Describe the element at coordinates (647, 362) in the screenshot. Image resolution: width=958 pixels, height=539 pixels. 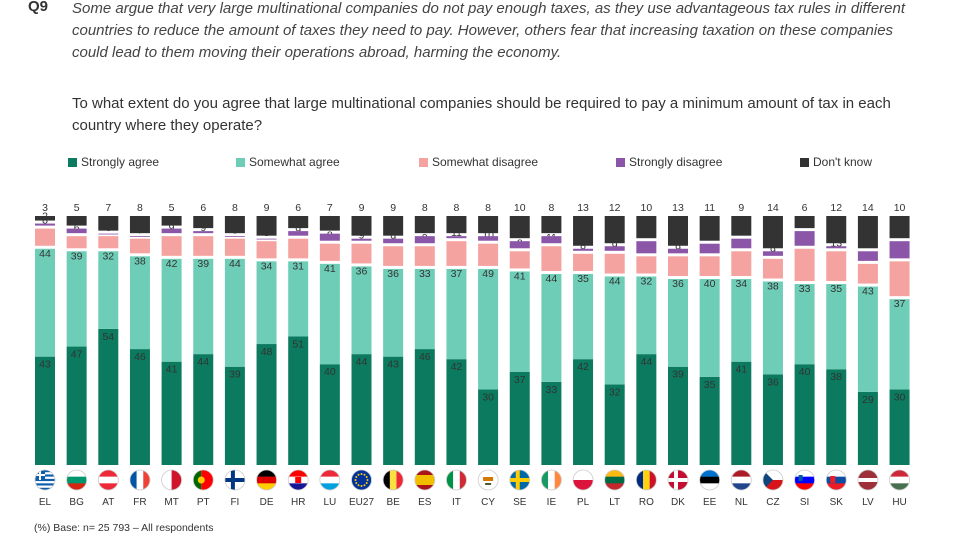
I see `data-label-ro: 44` at that location.